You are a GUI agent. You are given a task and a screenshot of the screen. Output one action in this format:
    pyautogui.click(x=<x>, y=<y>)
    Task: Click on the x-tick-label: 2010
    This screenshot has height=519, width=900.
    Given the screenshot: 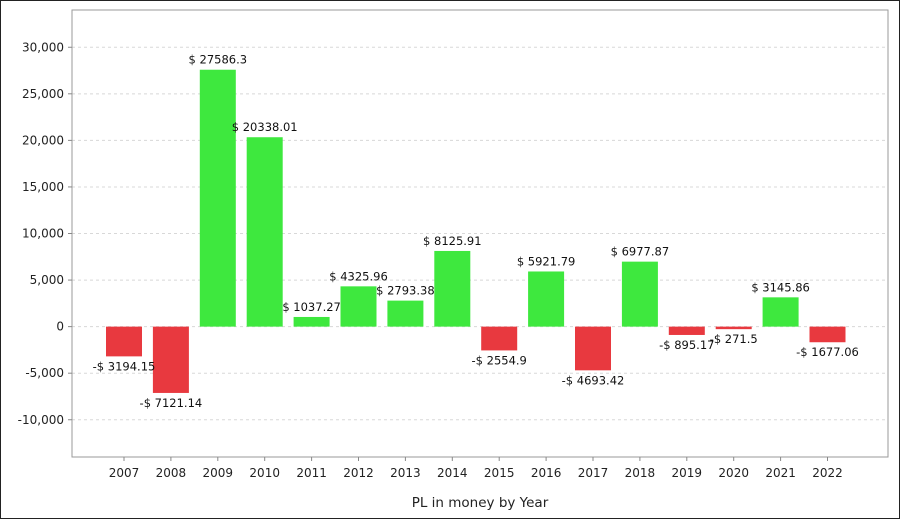 What is the action you would take?
    pyautogui.click(x=264, y=473)
    